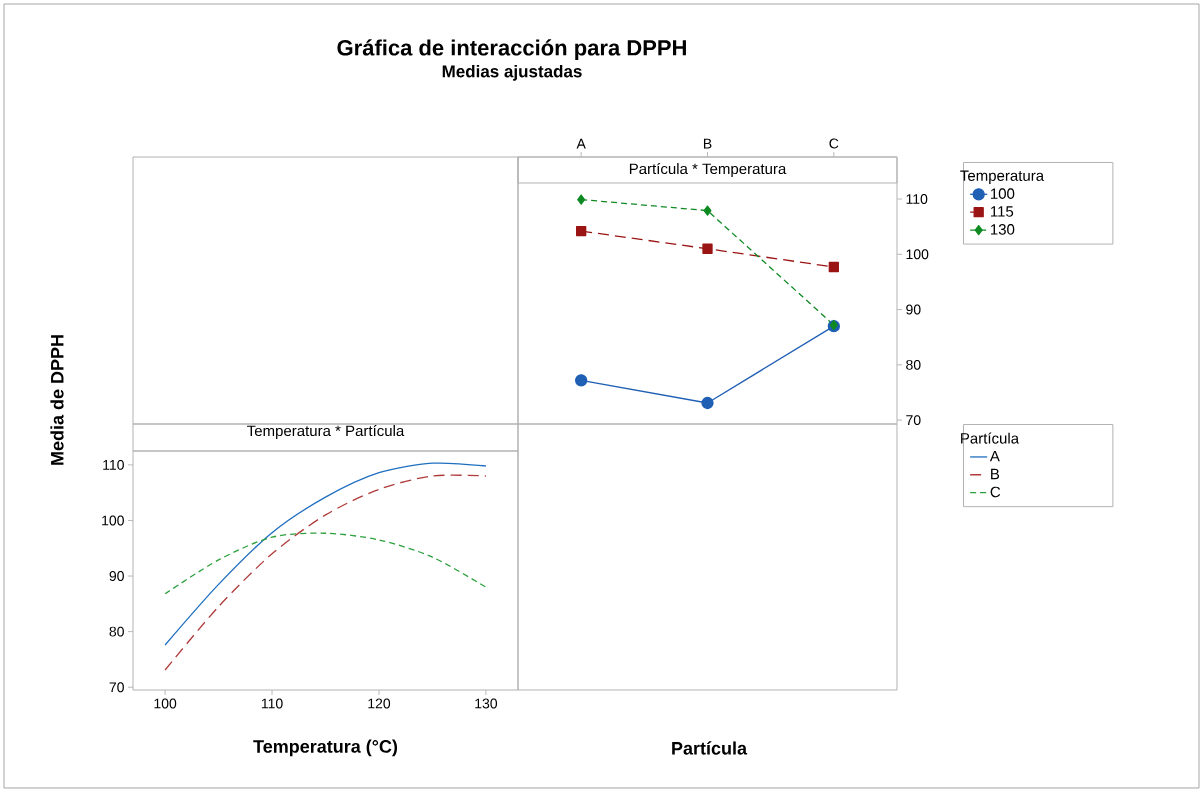 This screenshot has width=1203, height=792. Describe the element at coordinates (708, 170) in the screenshot. I see `annotation: Partícula * Temperatura` at that location.